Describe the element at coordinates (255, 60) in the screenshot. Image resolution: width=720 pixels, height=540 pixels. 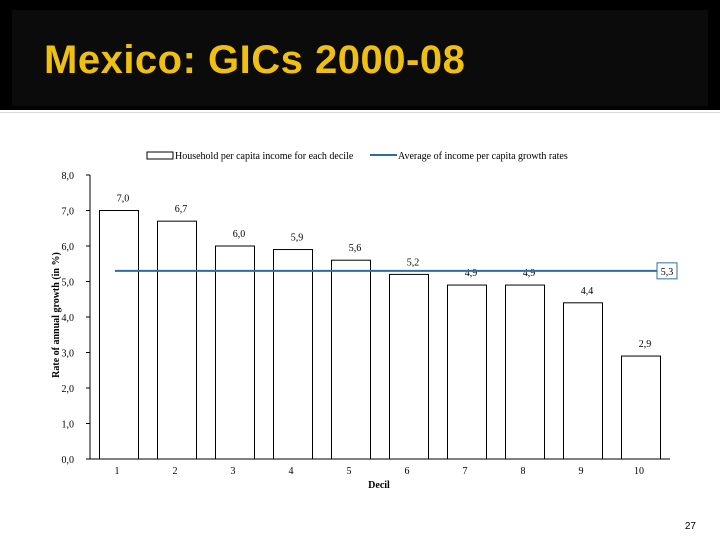
I see `slide-title: Mexico: GICs 2000-08` at that location.